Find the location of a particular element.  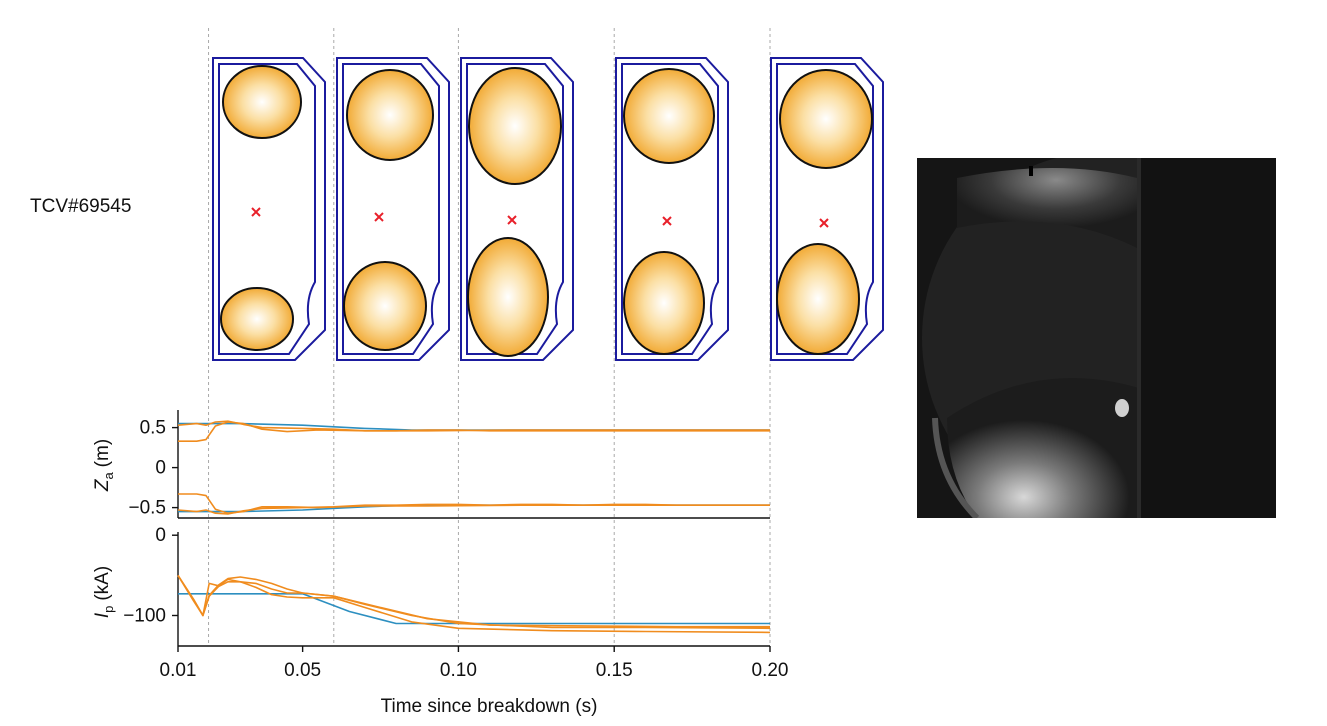

ip-tick-label-1: −100 is located at coordinates (144, 615).